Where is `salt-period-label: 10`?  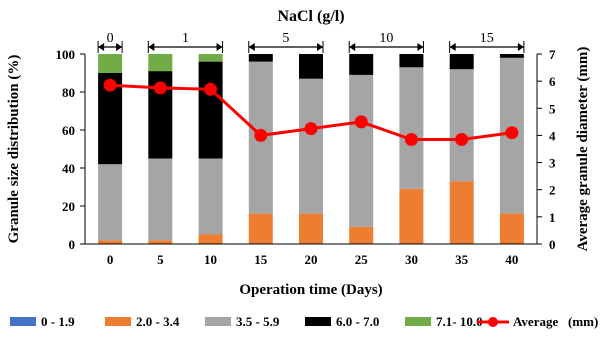
salt-period-label: 10 is located at coordinates (386, 38).